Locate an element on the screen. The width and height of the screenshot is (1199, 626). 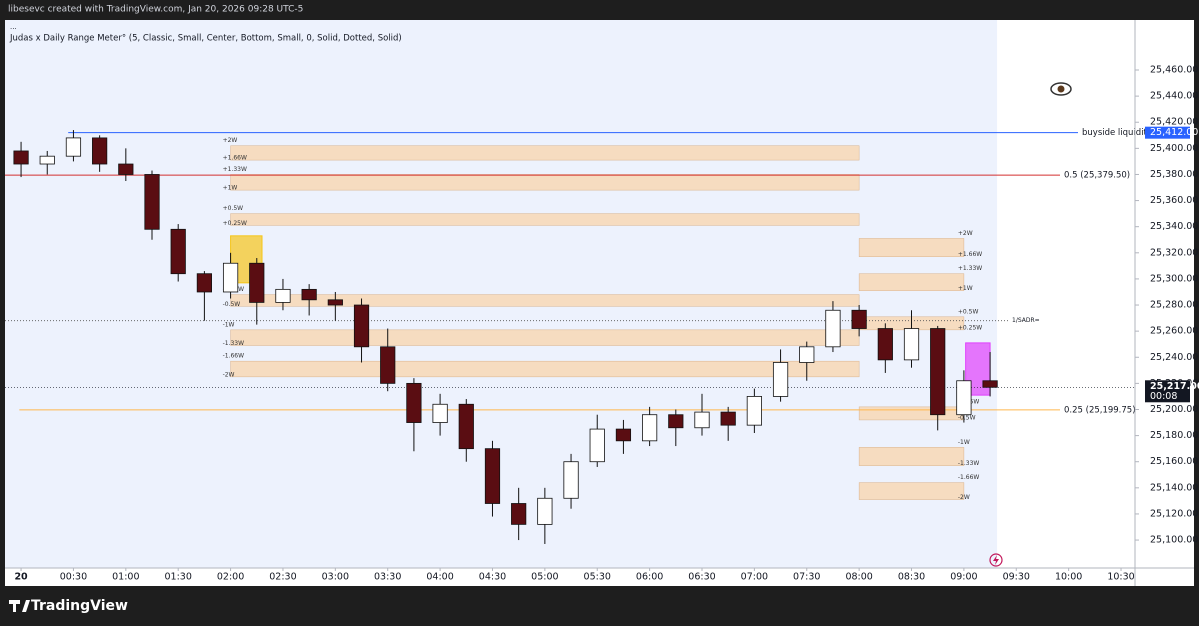
y-tick-label: 25,440.00 is located at coordinates (1174, 96).